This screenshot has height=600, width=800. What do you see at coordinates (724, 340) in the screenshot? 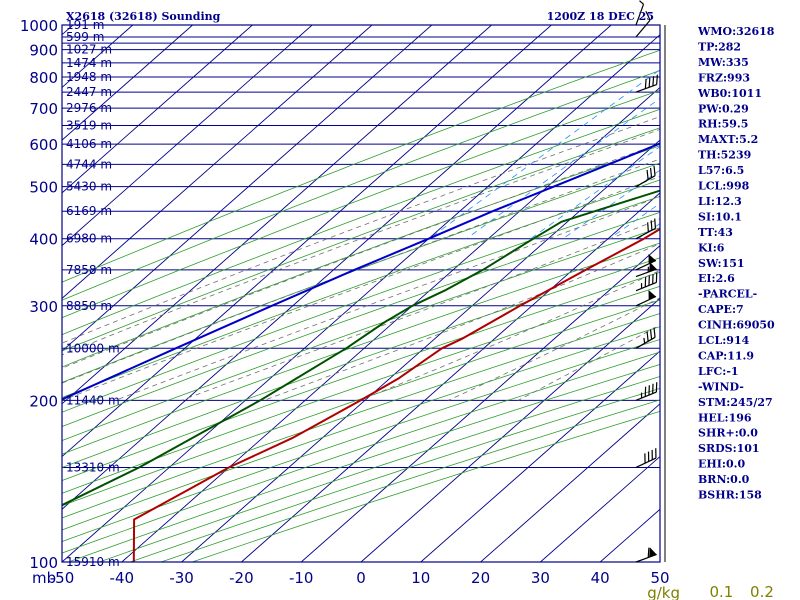
I see `index-entry: LCL:914` at bounding box center [724, 340].